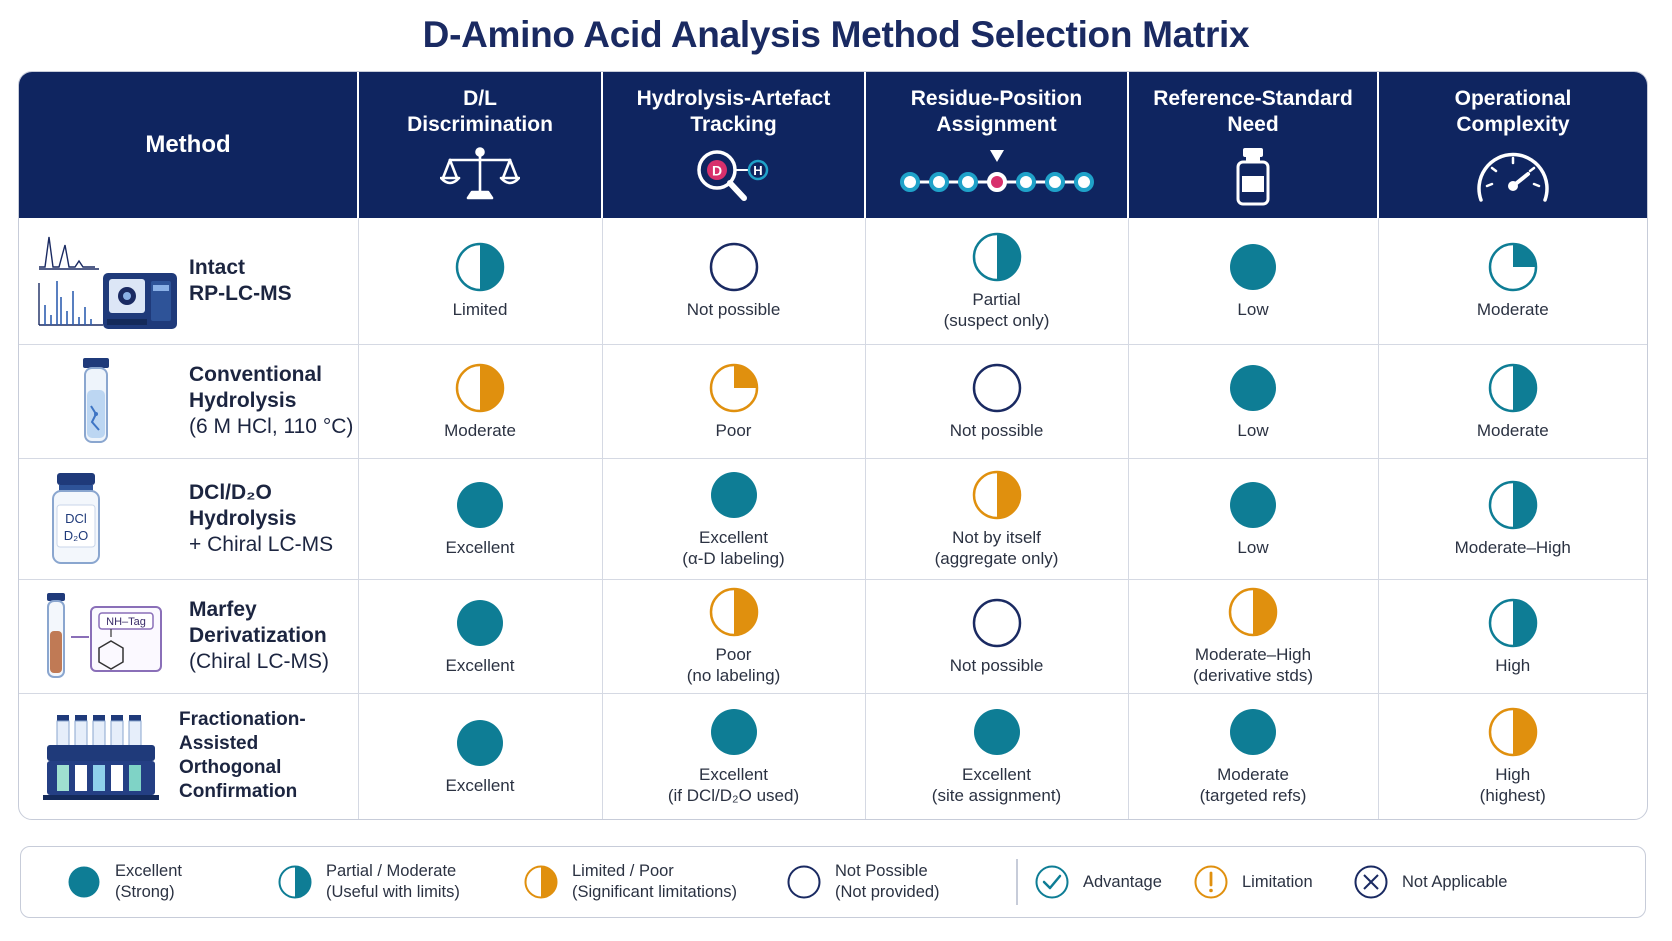 The image size is (1672, 941). Describe the element at coordinates (997, 281) in the screenshot. I see `rating-cell: Partial (suspect only)` at that location.